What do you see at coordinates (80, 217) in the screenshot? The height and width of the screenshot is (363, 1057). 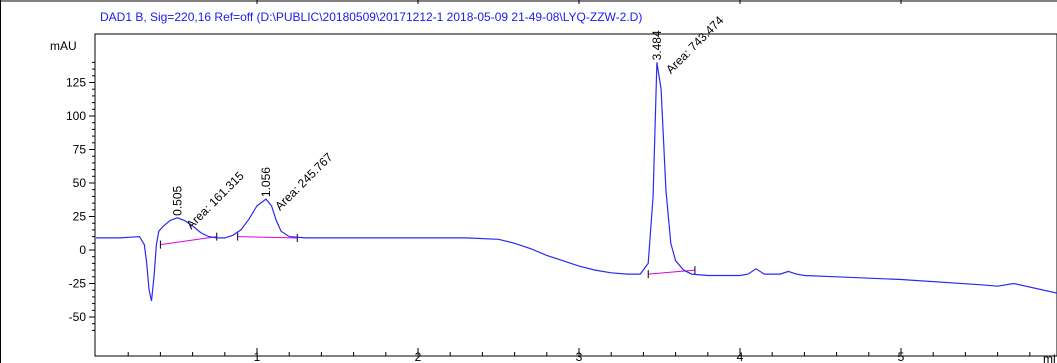 I see `y-tick-label: 25` at bounding box center [80, 217].